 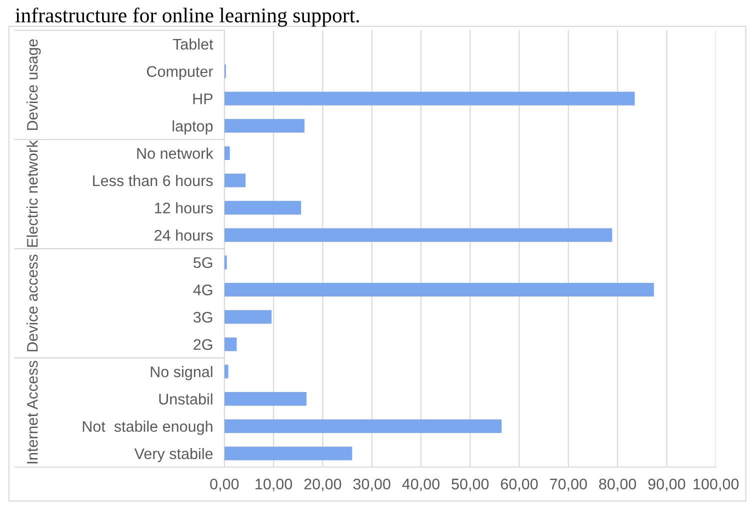 I want to click on x-tick-label: 60,00, so click(x=519, y=485).